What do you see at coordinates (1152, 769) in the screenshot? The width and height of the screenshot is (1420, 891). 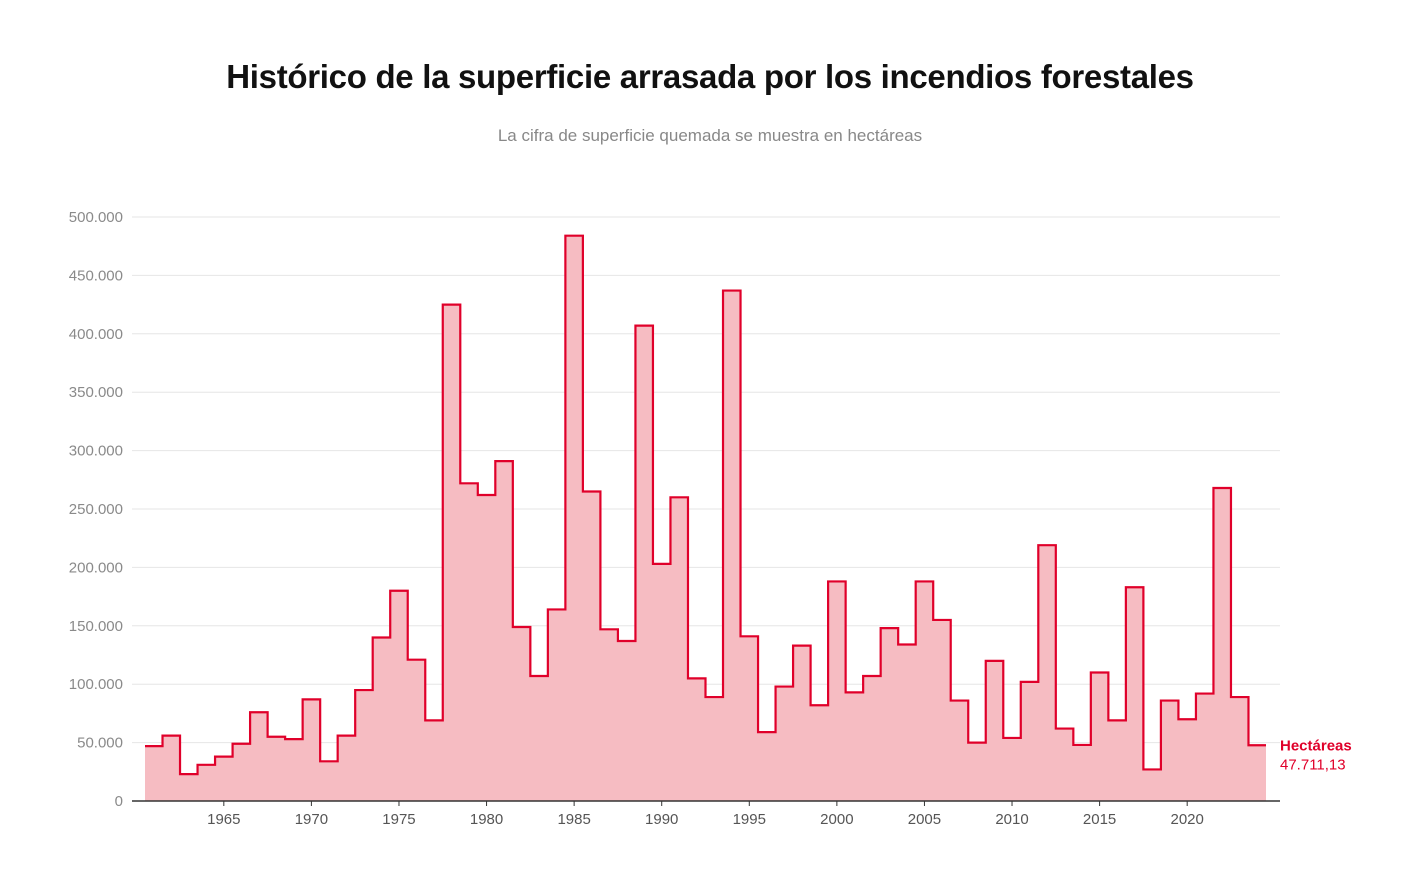 I see `step-point-2018` at bounding box center [1152, 769].